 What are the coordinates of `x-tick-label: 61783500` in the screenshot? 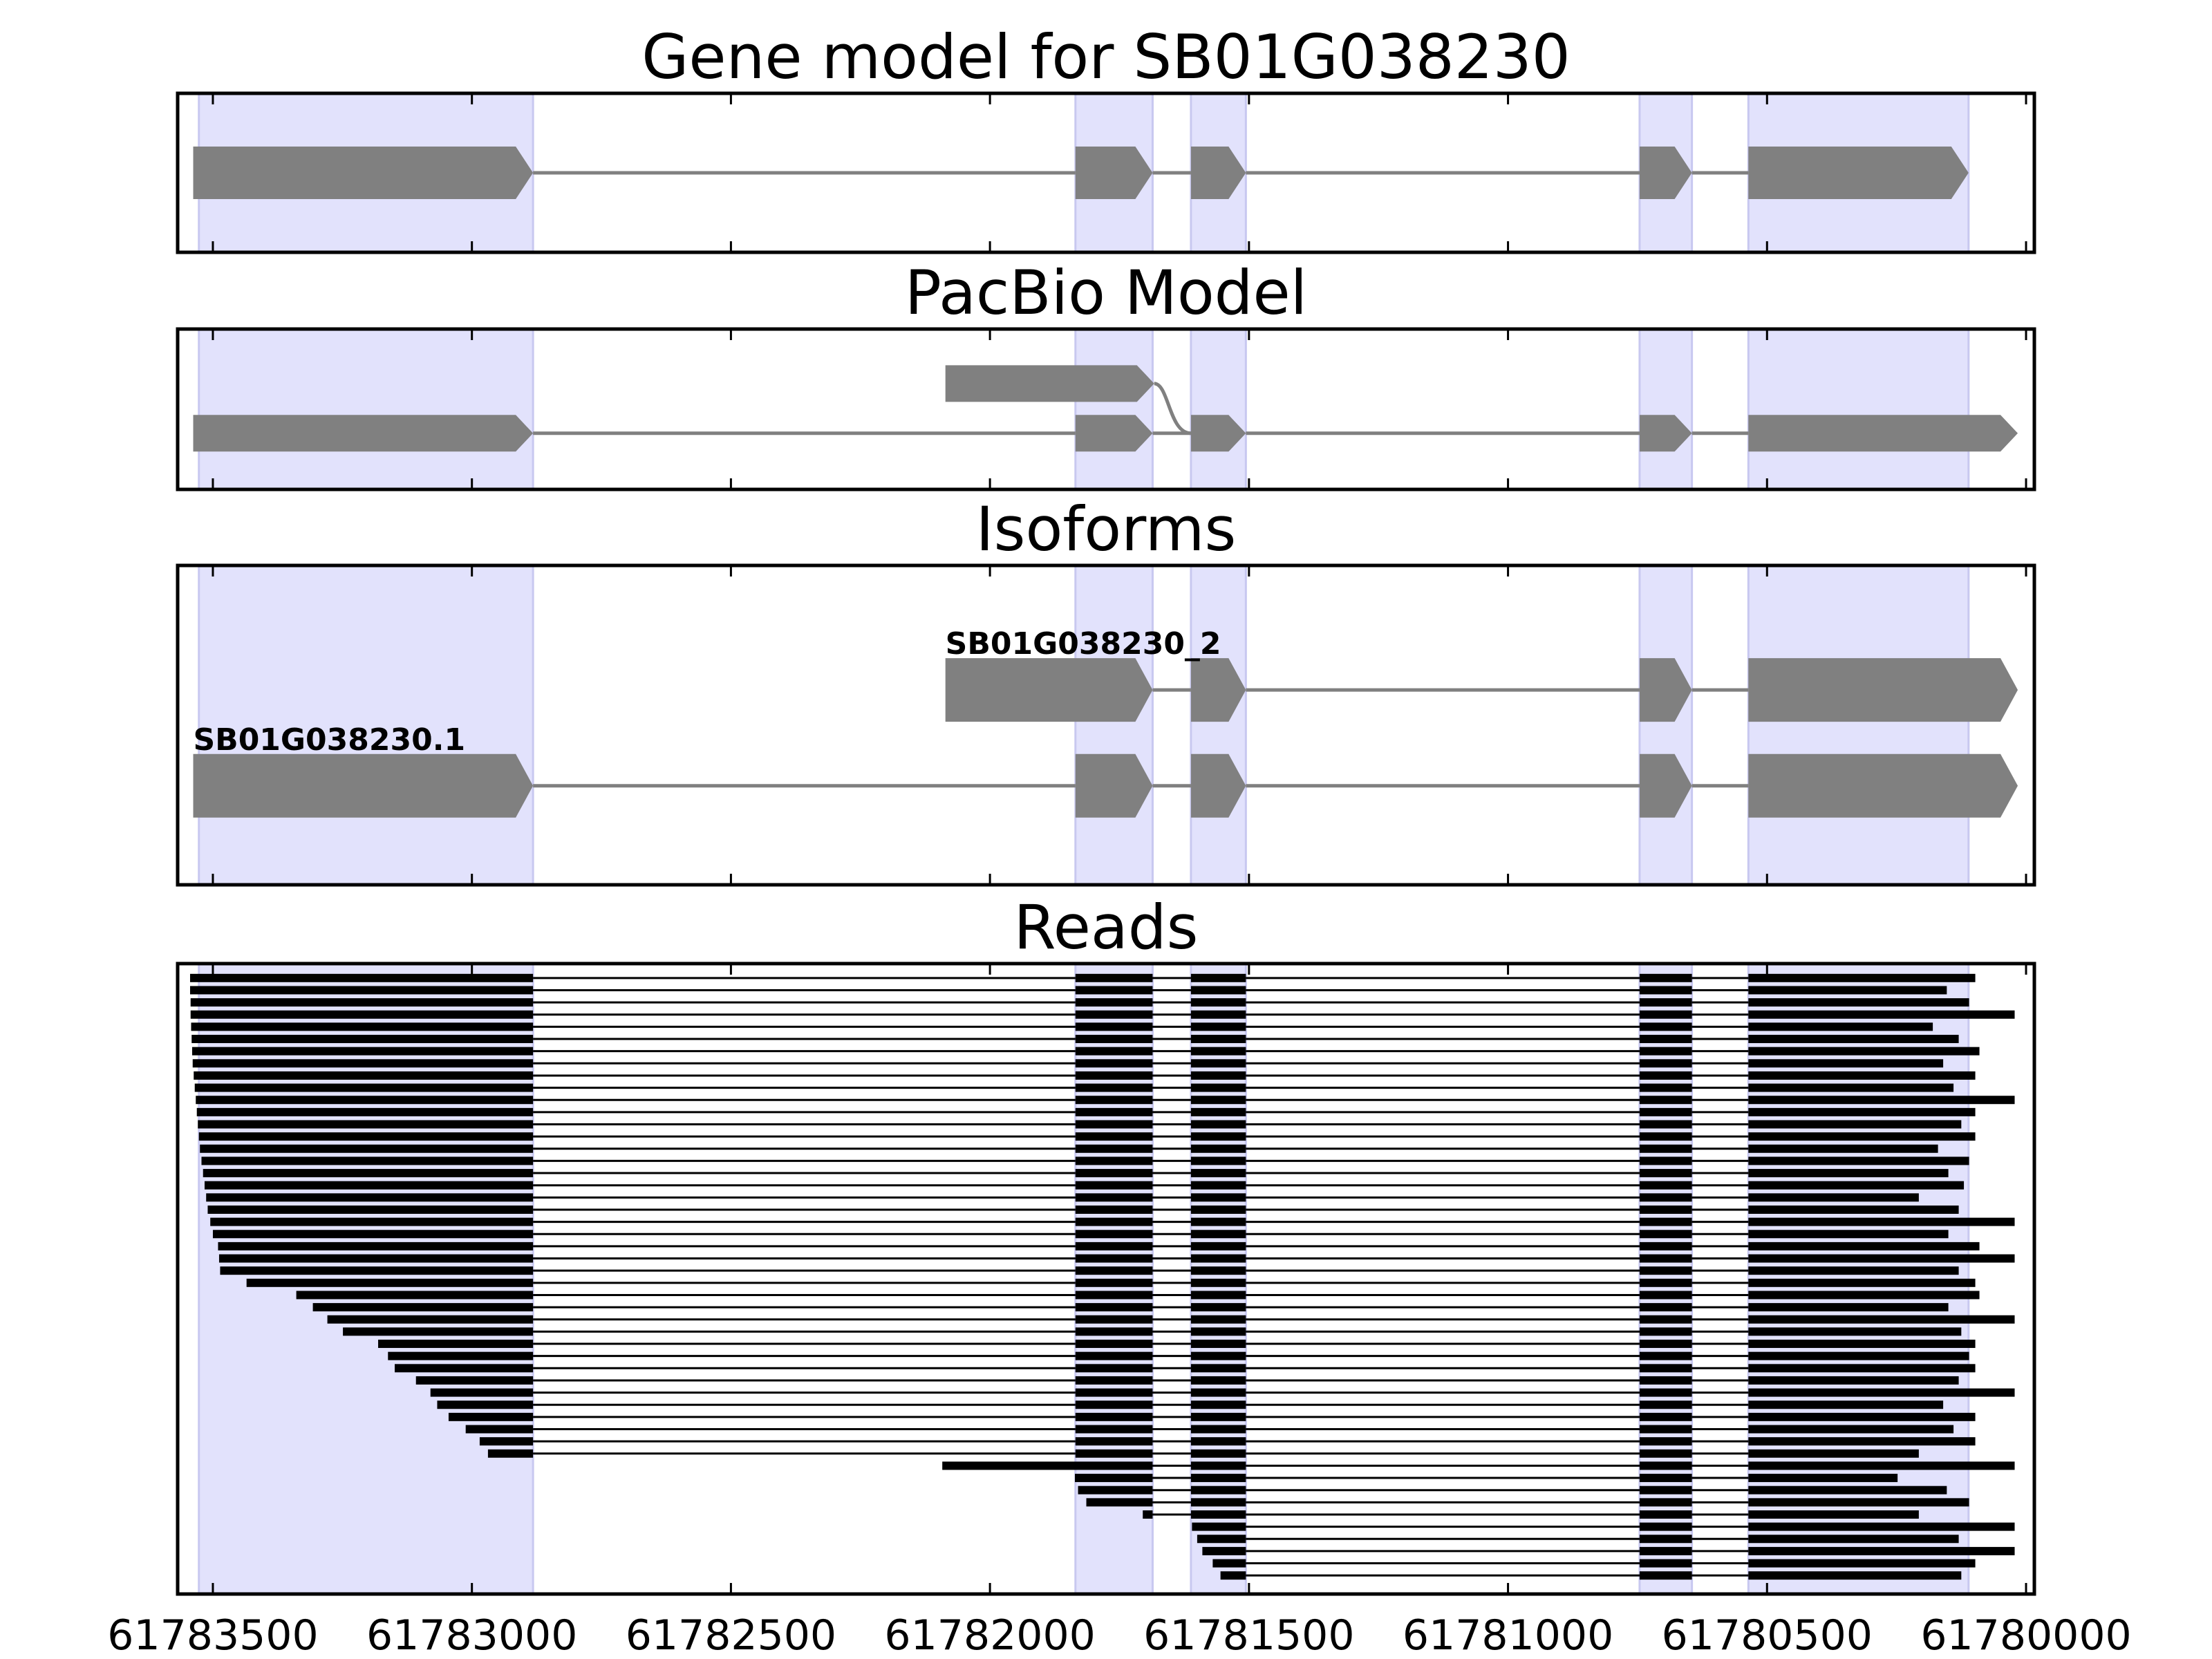 It's located at (212, 1635).